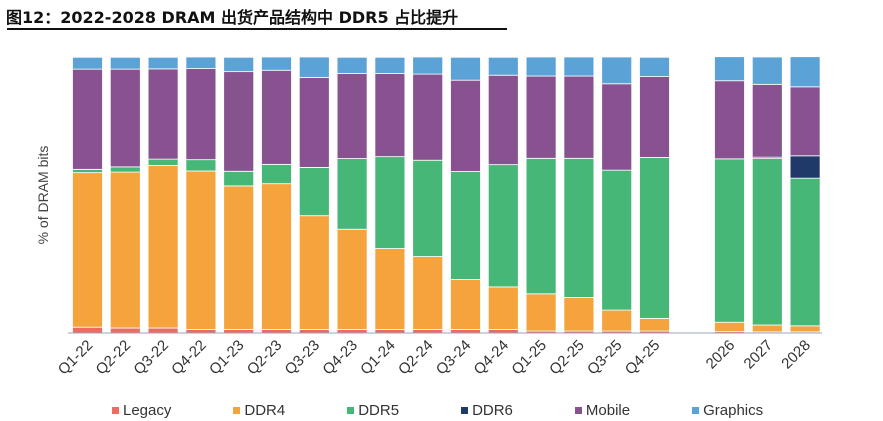 This screenshot has height=421, width=883. Describe the element at coordinates (189, 358) in the screenshot. I see `x-tick-label: Q4-22` at that location.